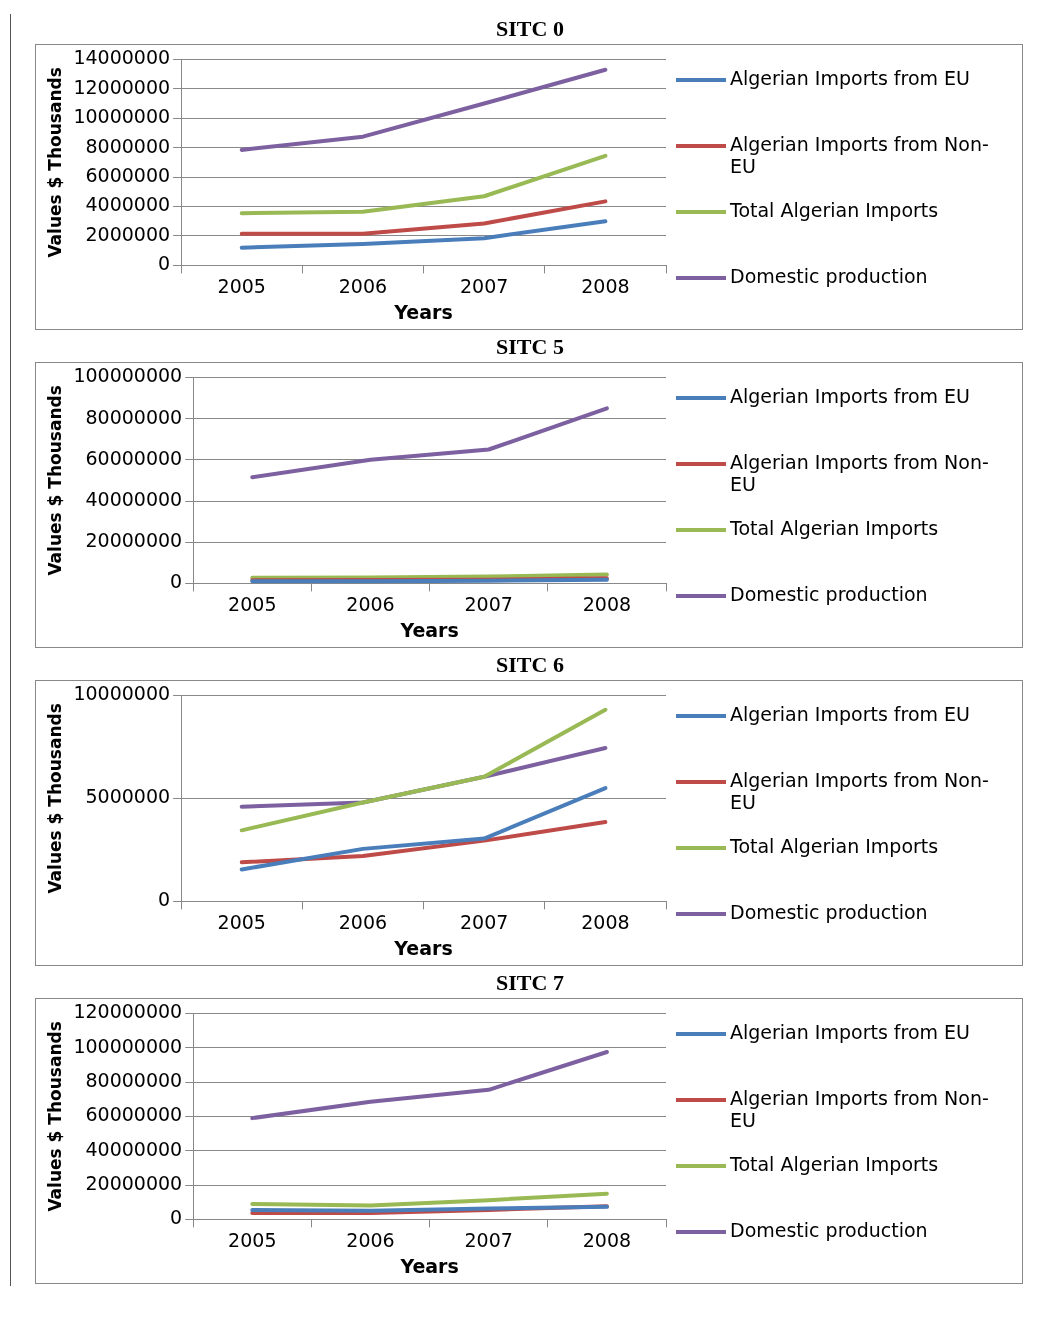 The width and height of the screenshot is (1038, 1333). I want to click on y-tick-label: 120000000, so click(128, 1011).